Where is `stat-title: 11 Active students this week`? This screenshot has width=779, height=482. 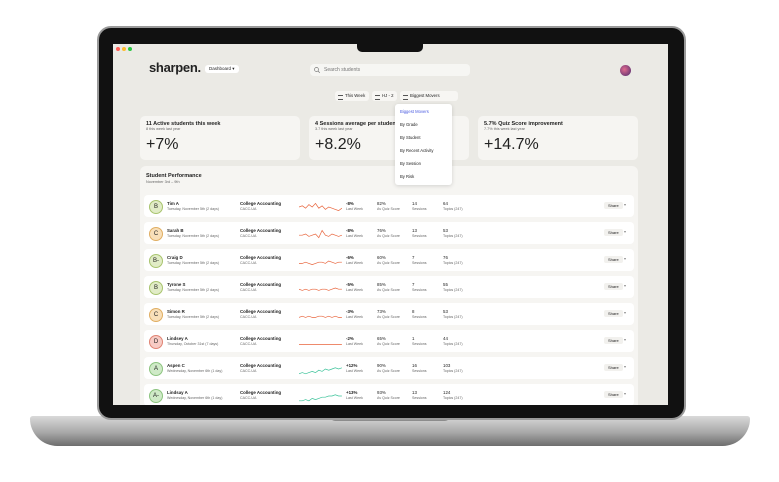
stat-title: 11 Active students this week is located at coordinates (183, 124).